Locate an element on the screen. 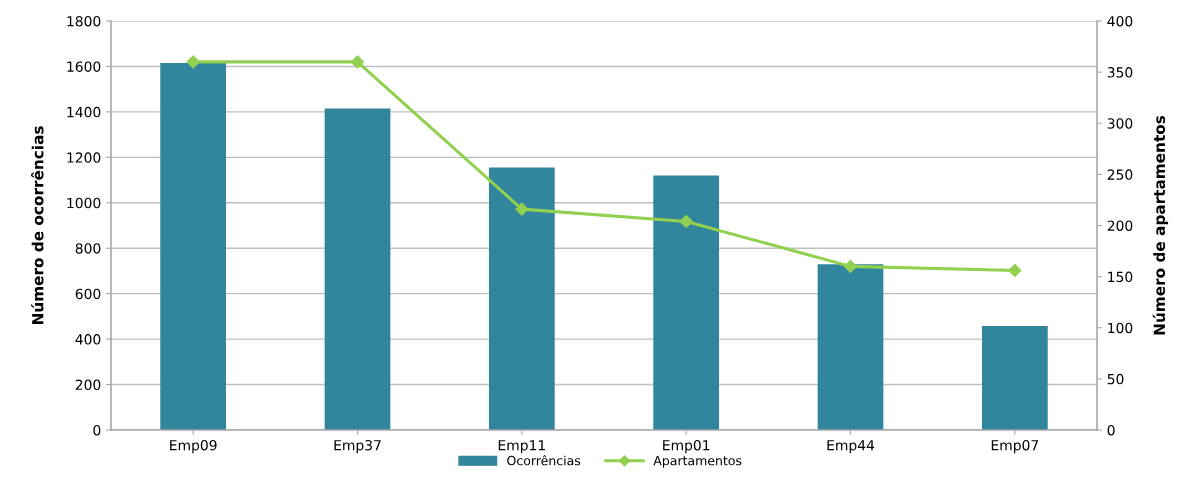 The image size is (1201, 479). y2-tick-label: 350 is located at coordinates (1120, 72).